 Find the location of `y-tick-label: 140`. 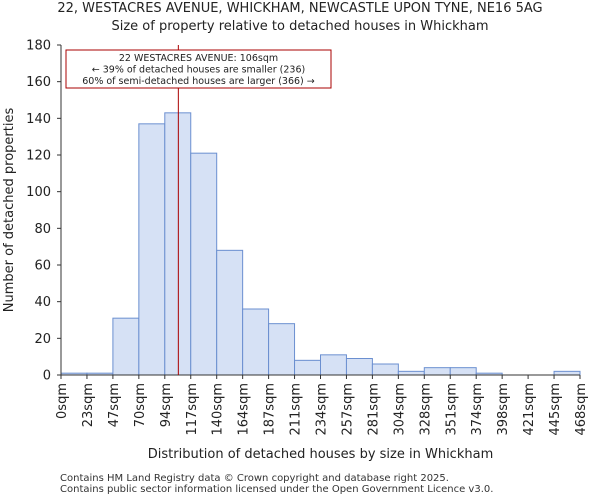

y-tick-label: 140 is located at coordinates (38, 119).